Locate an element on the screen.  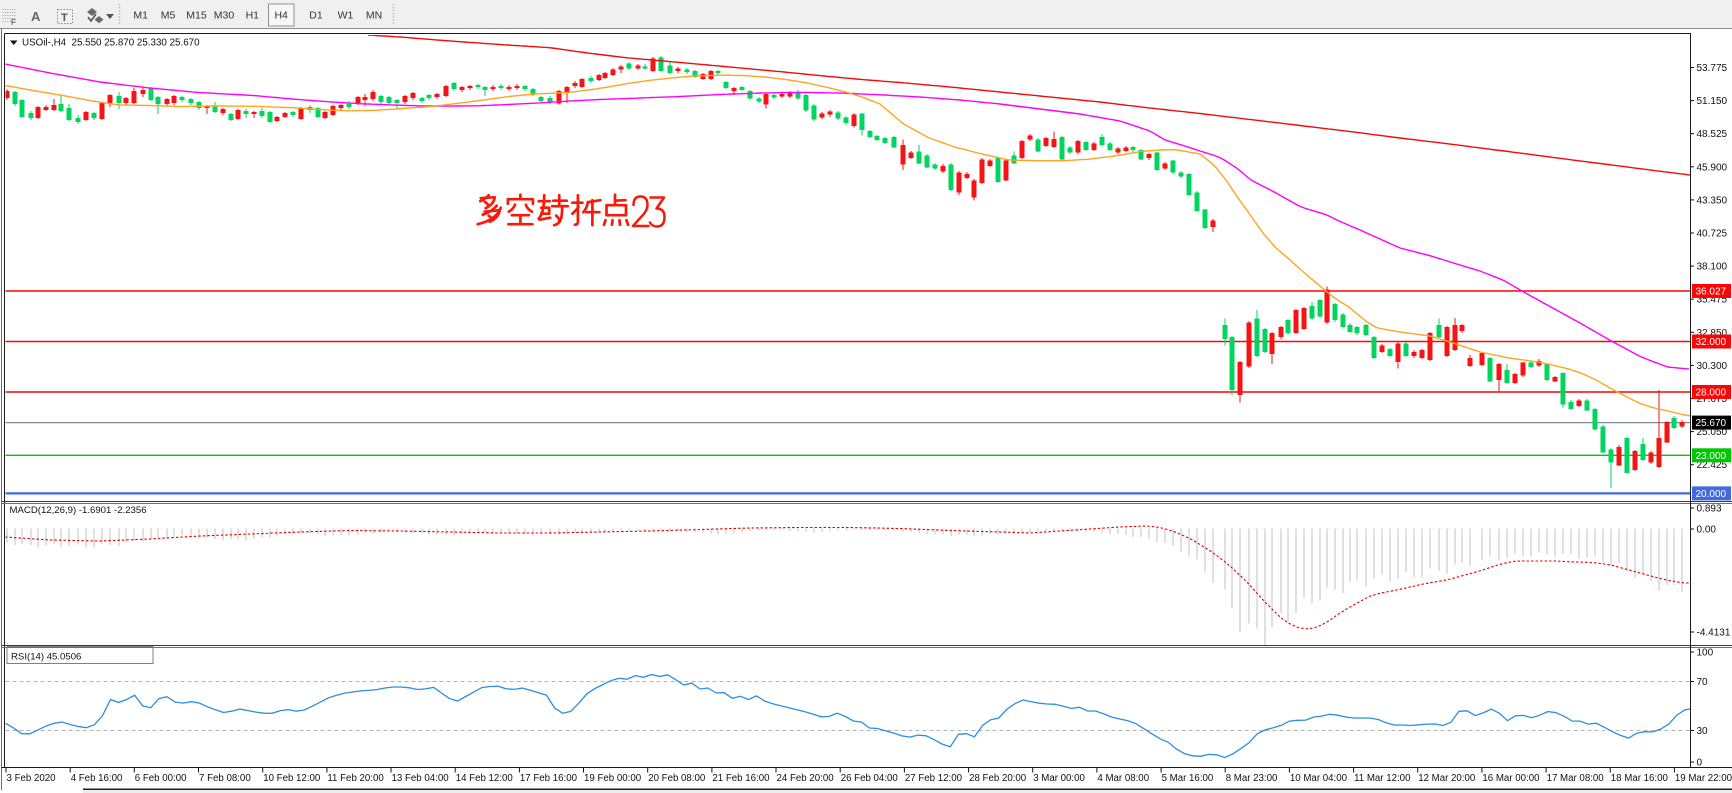
svg-text: 23.000 is located at coordinates (1711, 456).